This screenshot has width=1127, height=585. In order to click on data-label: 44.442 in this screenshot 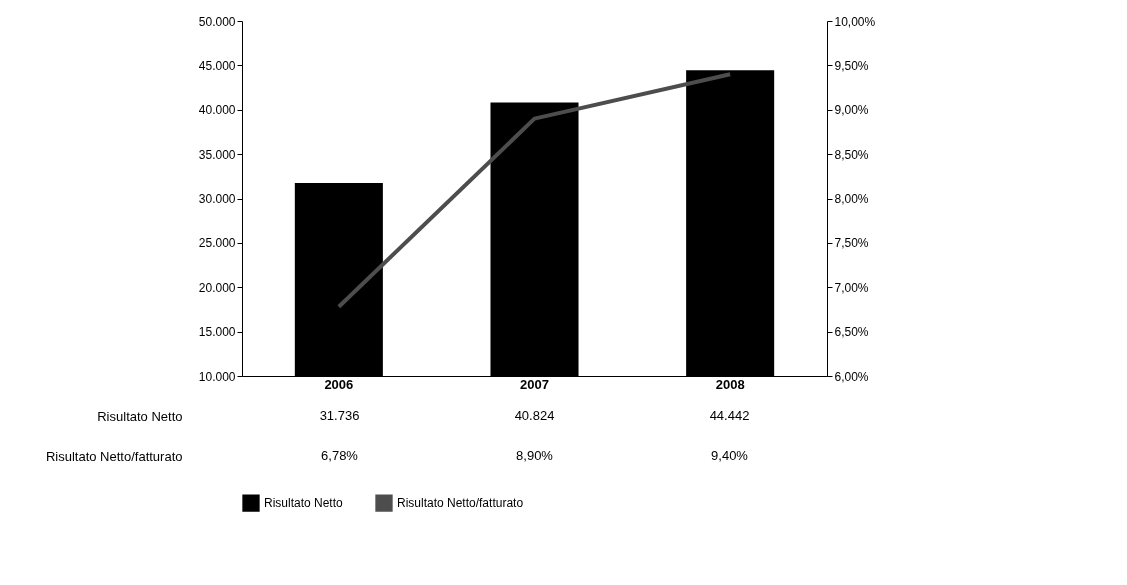, I will do `click(729, 415)`.